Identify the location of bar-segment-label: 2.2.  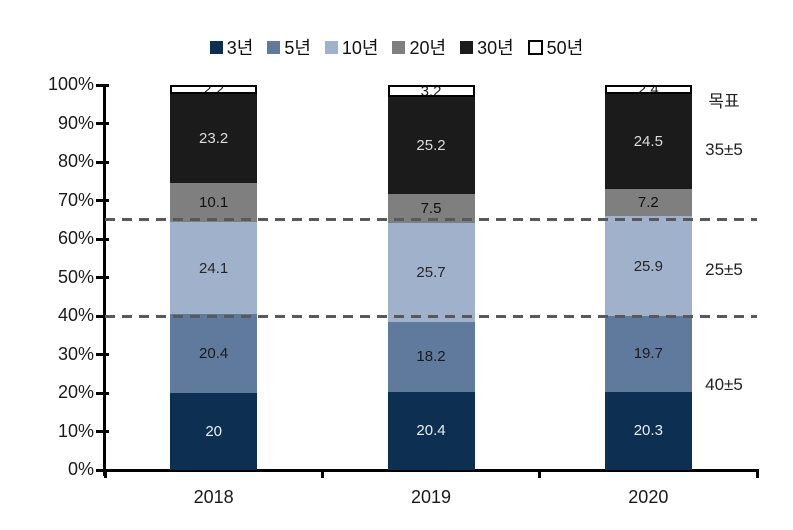
(213, 89).